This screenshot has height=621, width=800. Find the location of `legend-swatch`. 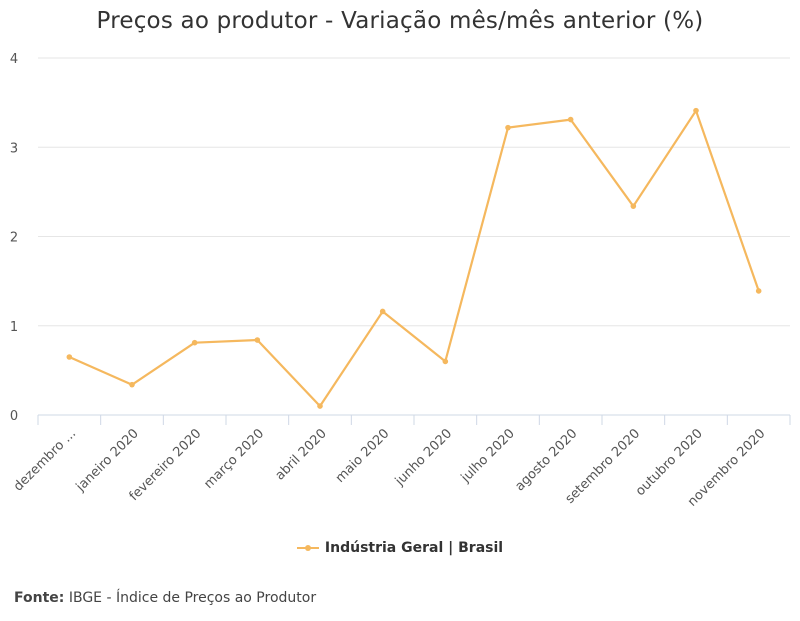

legend-swatch is located at coordinates (307, 548).